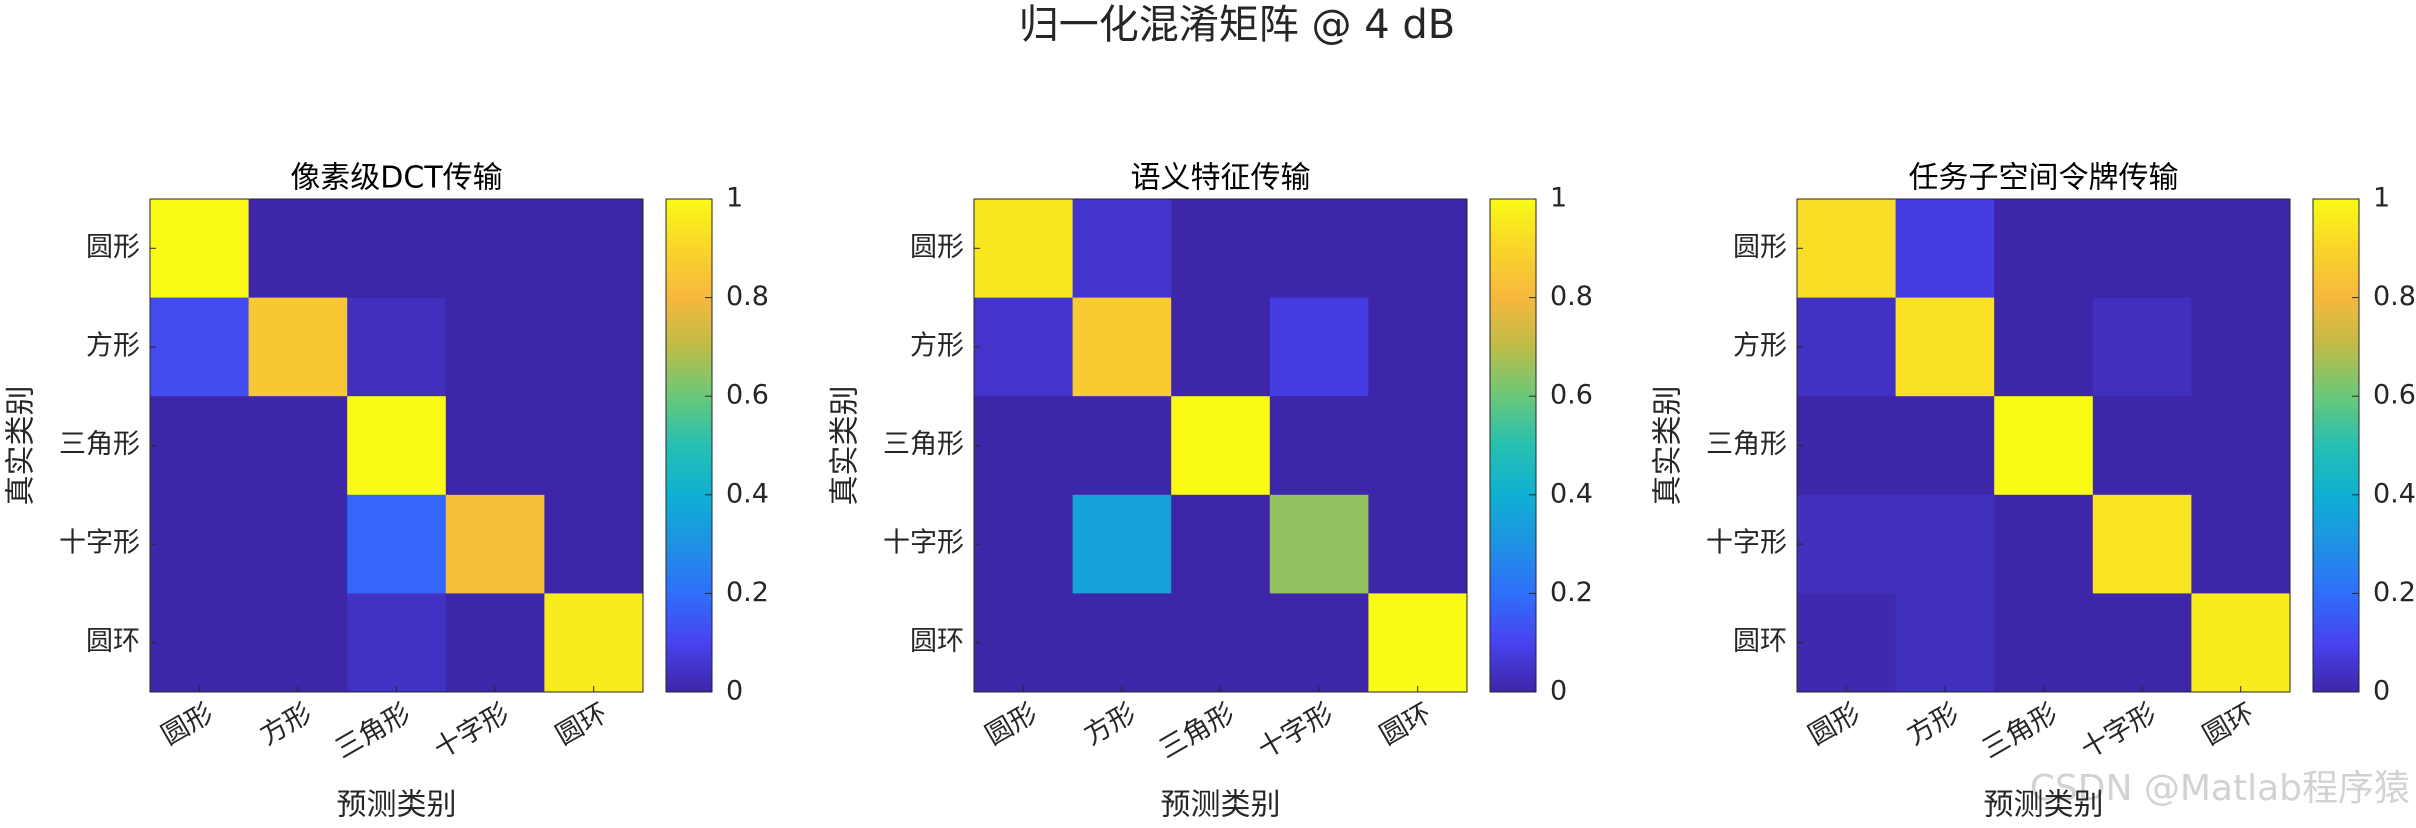 The height and width of the screenshot is (828, 2416). What do you see at coordinates (1746, 543) in the screenshot?
I see `y-tick-label: 十字形` at bounding box center [1746, 543].